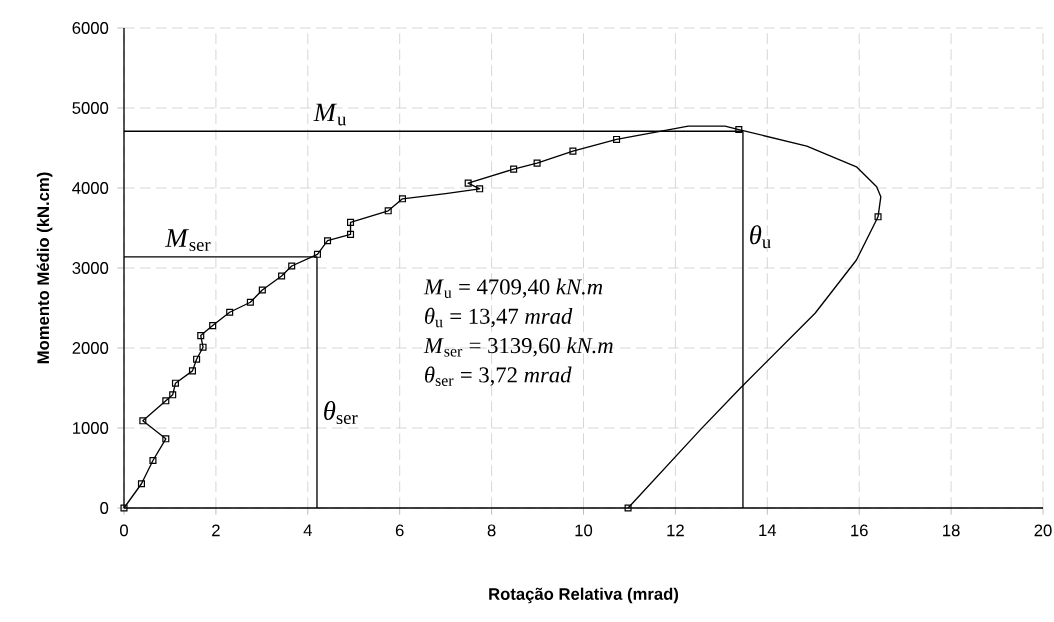 This screenshot has width=1054, height=622. Describe the element at coordinates (341, 413) in the screenshot. I see `ref-line-label: θ$_{ser}$` at that location.